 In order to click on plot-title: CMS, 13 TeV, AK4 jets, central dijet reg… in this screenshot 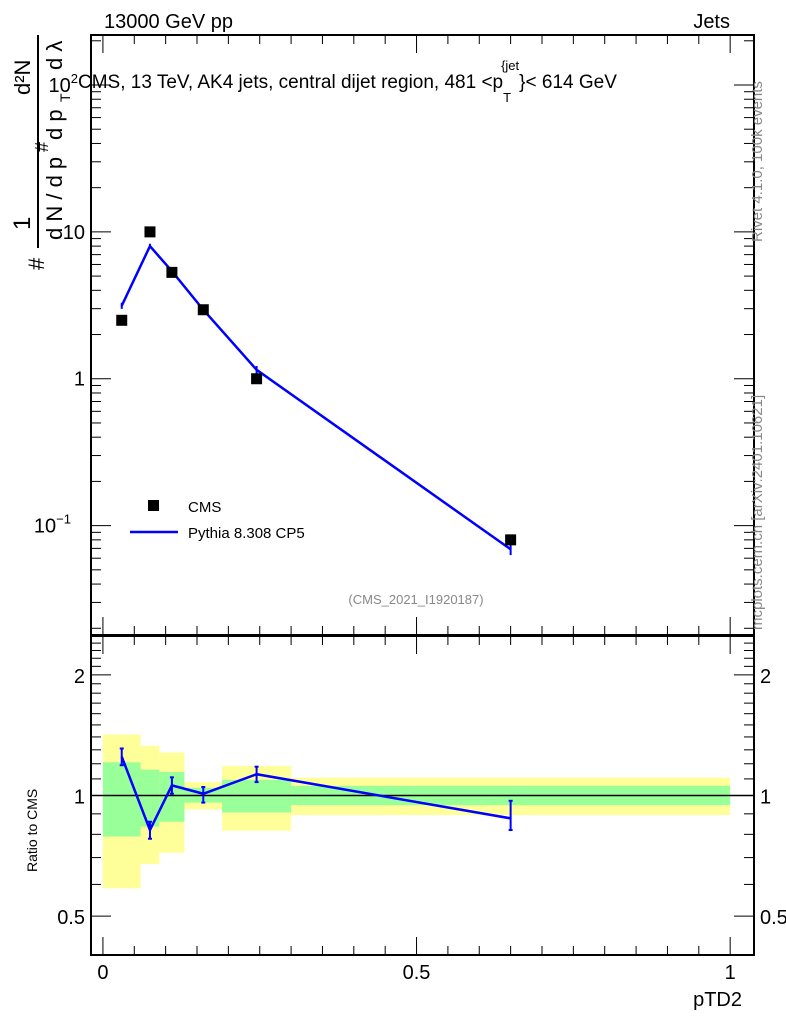, I will do `click(347, 81)`.